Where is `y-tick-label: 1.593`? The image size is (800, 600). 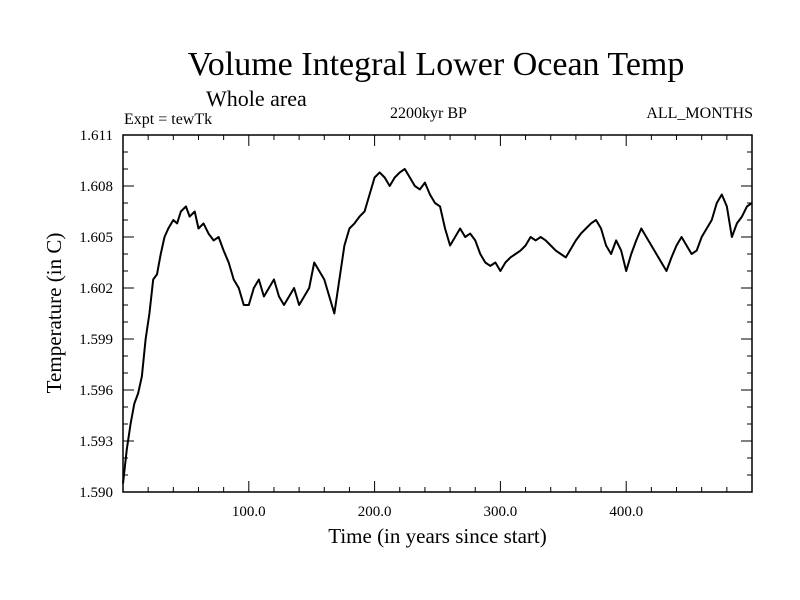 y-tick-label: 1.593 is located at coordinates (96, 442).